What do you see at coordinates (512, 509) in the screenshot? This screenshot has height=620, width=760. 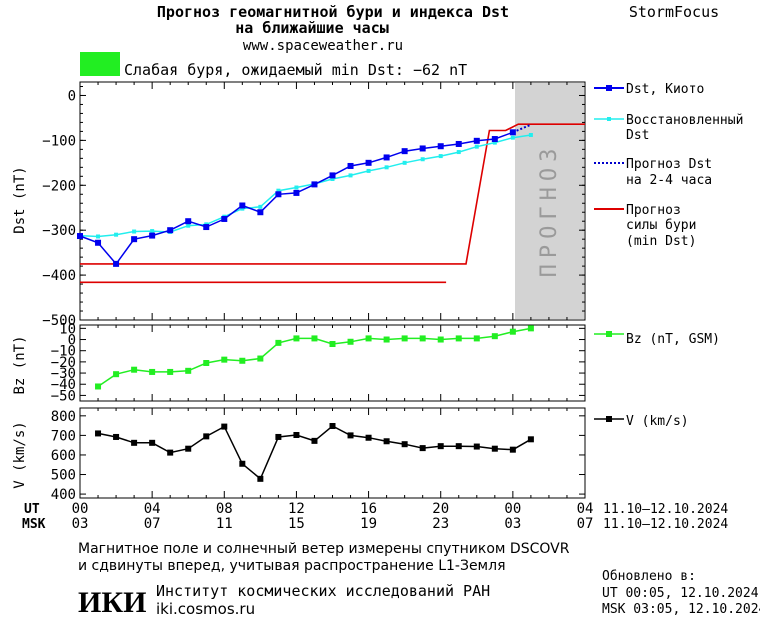 I see `ut-tick-label: 00` at bounding box center [512, 509].